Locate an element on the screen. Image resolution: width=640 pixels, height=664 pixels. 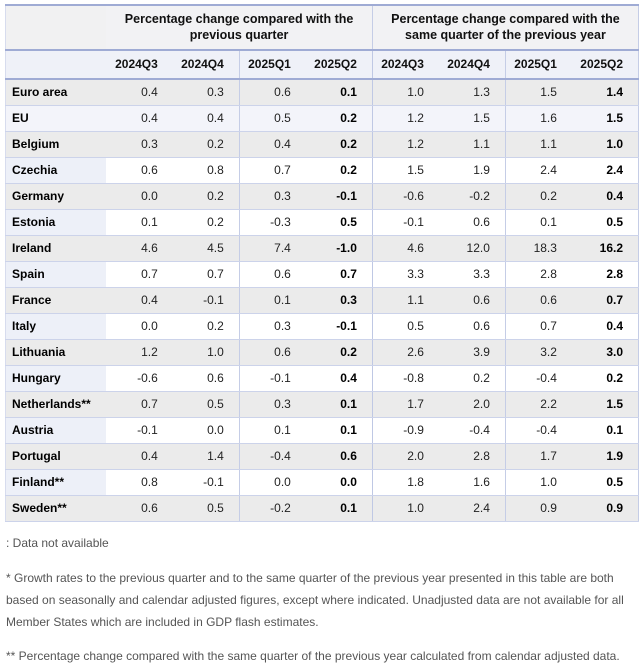
country-name: Czechia is located at coordinates (56, 170).